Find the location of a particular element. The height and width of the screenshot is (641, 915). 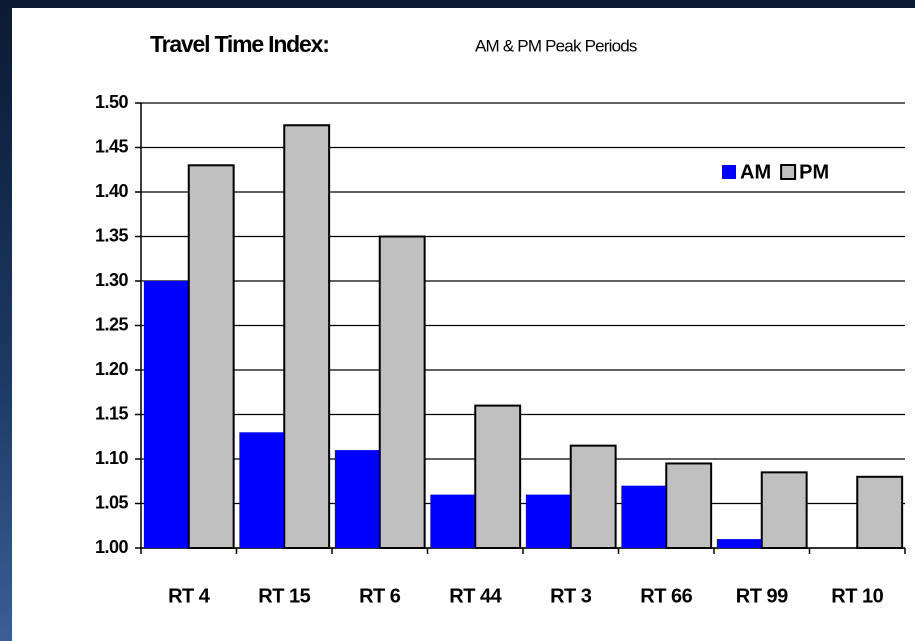

legend-label: AM is located at coordinates (755, 172).